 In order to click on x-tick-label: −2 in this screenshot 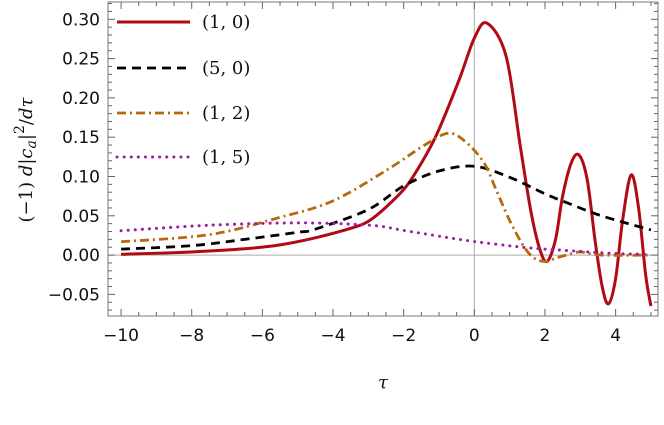, I will do `click(403, 336)`.